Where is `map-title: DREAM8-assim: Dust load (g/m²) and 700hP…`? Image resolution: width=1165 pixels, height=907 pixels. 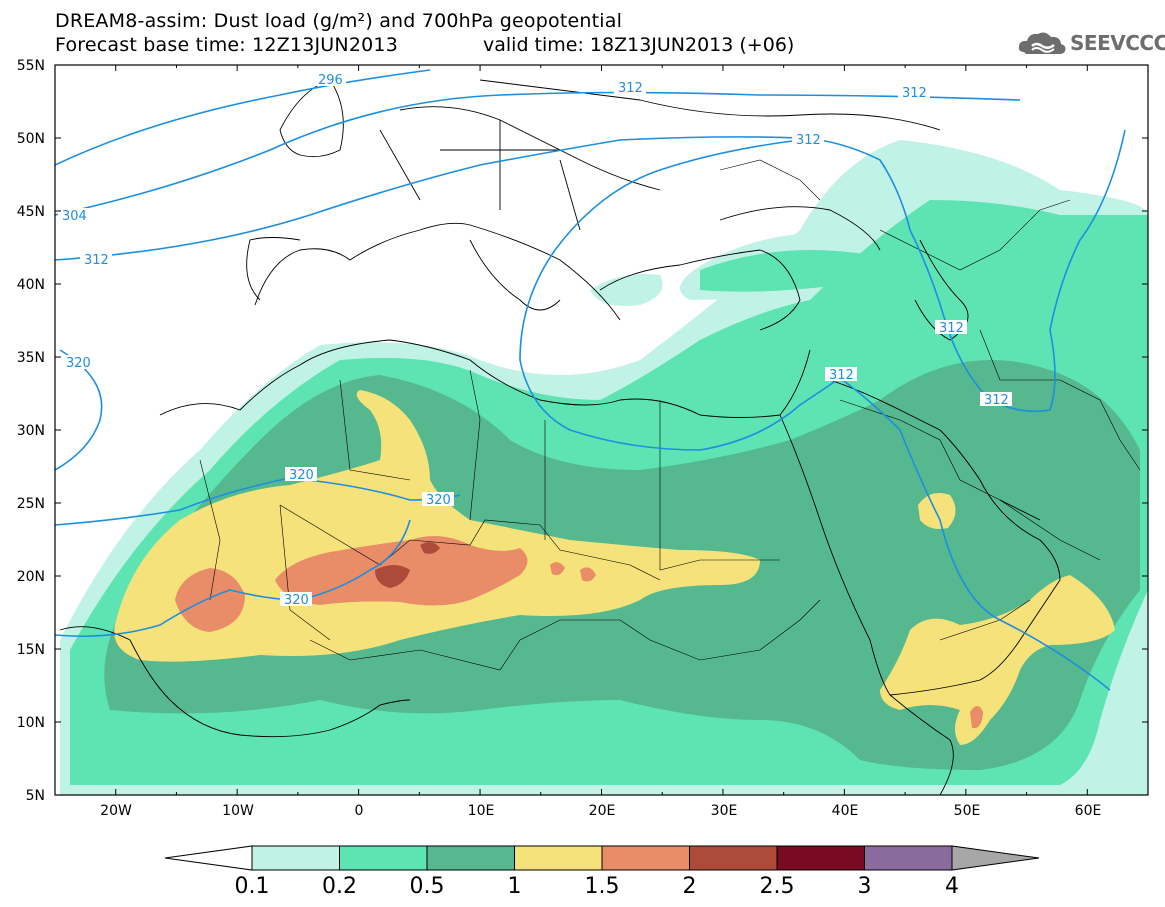
map-title: DREAM8-assim: Dust load (g/m²) and 700hP… is located at coordinates (339, 21).